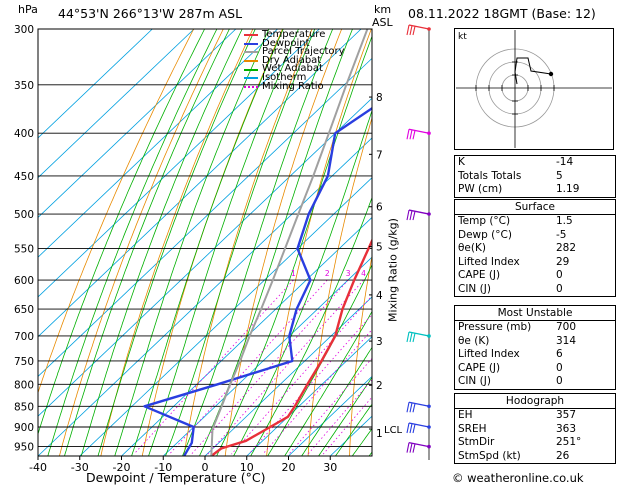  Describe the element at coordinates (393, 270) in the screenshot. I see `mixing-ratio-axis-title: Mixing Ratio (g/kg)` at that location.